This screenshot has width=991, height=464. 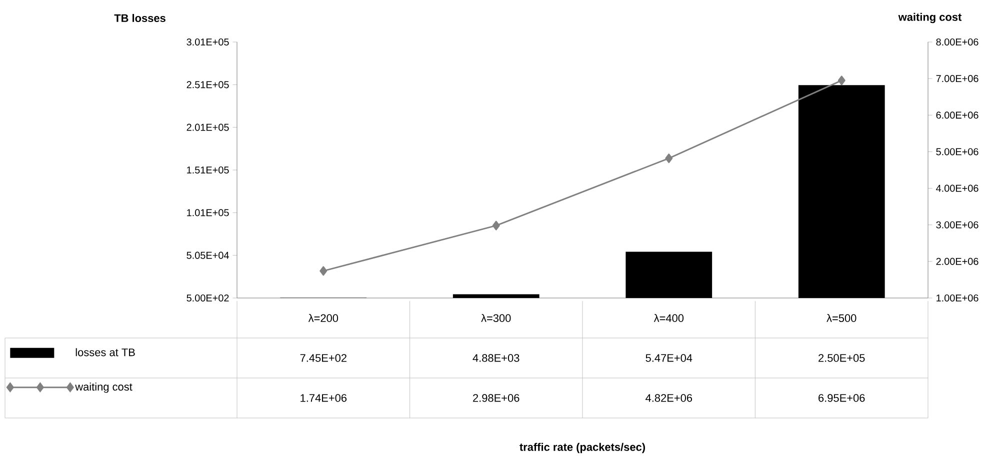 I want to click on data-label: 2.50E+05, so click(x=841, y=358).